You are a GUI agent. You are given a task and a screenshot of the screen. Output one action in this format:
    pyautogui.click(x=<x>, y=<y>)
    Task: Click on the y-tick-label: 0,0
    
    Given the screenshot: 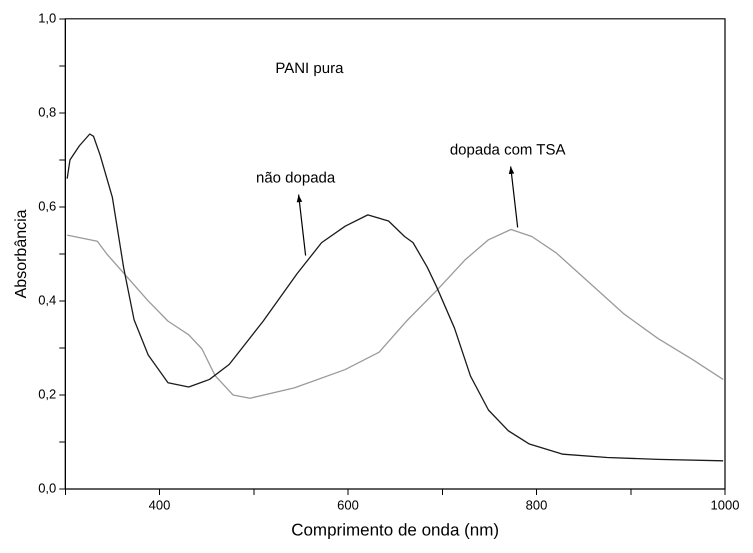 What is the action you would take?
    pyautogui.click(x=47, y=488)
    